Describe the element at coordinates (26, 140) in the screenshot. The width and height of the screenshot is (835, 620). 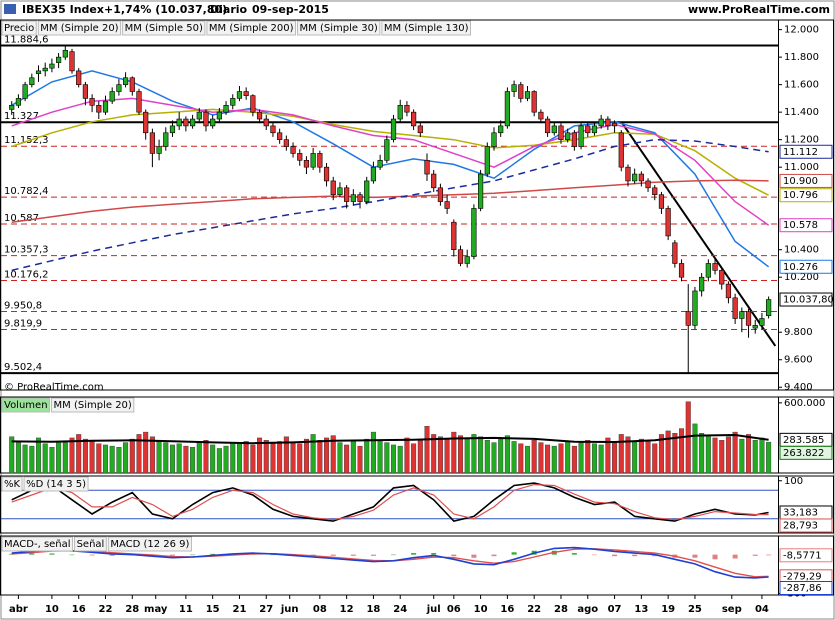
I see `level-label: 11.152,3` at that location.